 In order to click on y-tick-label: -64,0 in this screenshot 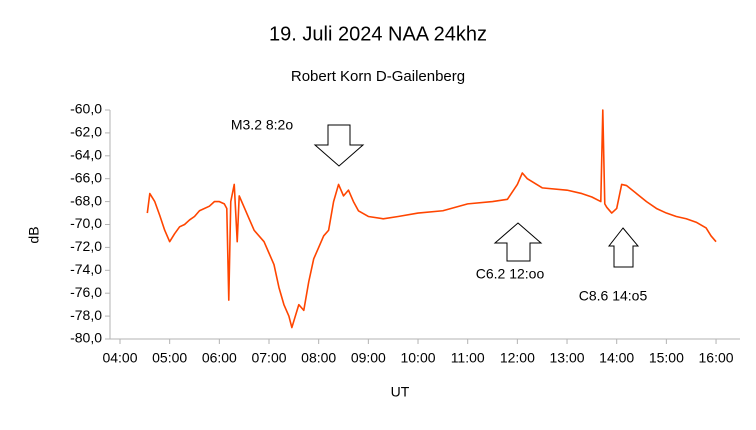, I will do `click(86, 155)`.